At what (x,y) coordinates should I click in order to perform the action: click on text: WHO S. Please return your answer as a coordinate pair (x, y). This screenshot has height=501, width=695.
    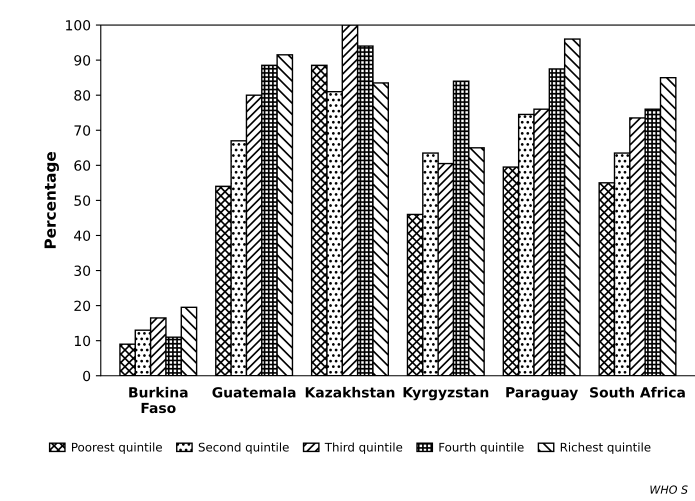
    Looking at the image, I should click on (669, 489).